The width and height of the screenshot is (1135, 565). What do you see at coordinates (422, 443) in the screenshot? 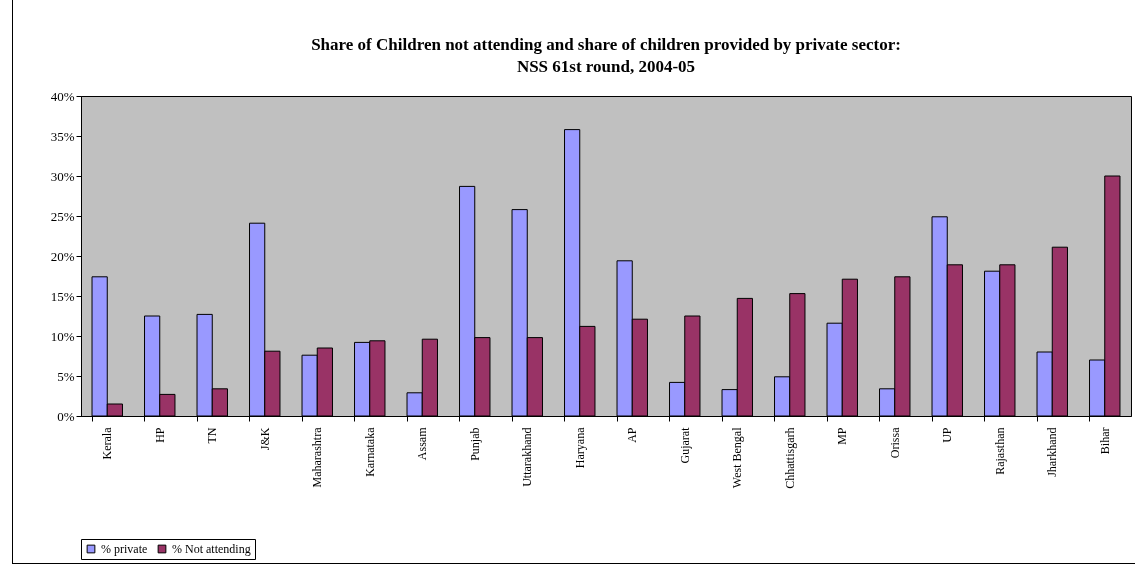
I see `x-tick-label: Assam` at bounding box center [422, 443].